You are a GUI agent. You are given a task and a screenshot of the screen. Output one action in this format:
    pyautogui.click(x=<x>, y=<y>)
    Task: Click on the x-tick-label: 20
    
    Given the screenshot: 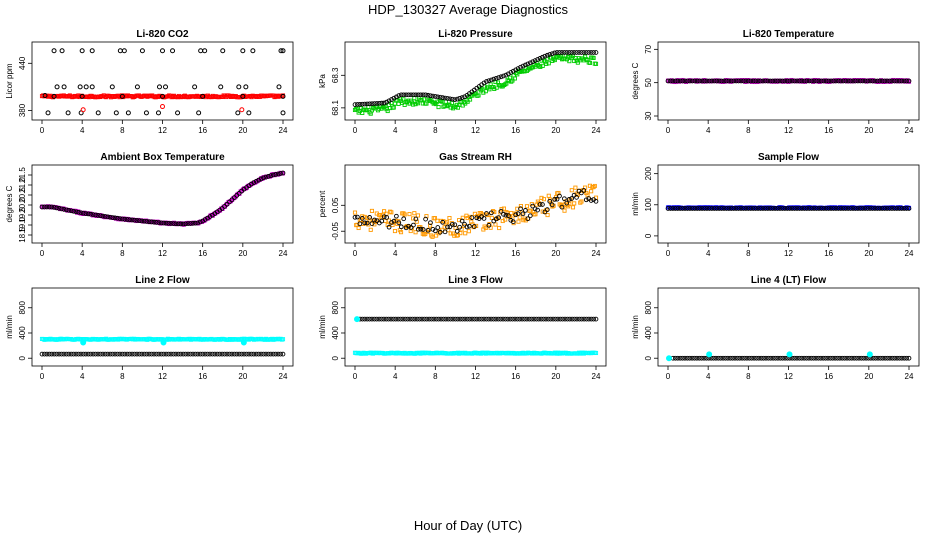 What is the action you would take?
    pyautogui.click(x=555, y=253)
    